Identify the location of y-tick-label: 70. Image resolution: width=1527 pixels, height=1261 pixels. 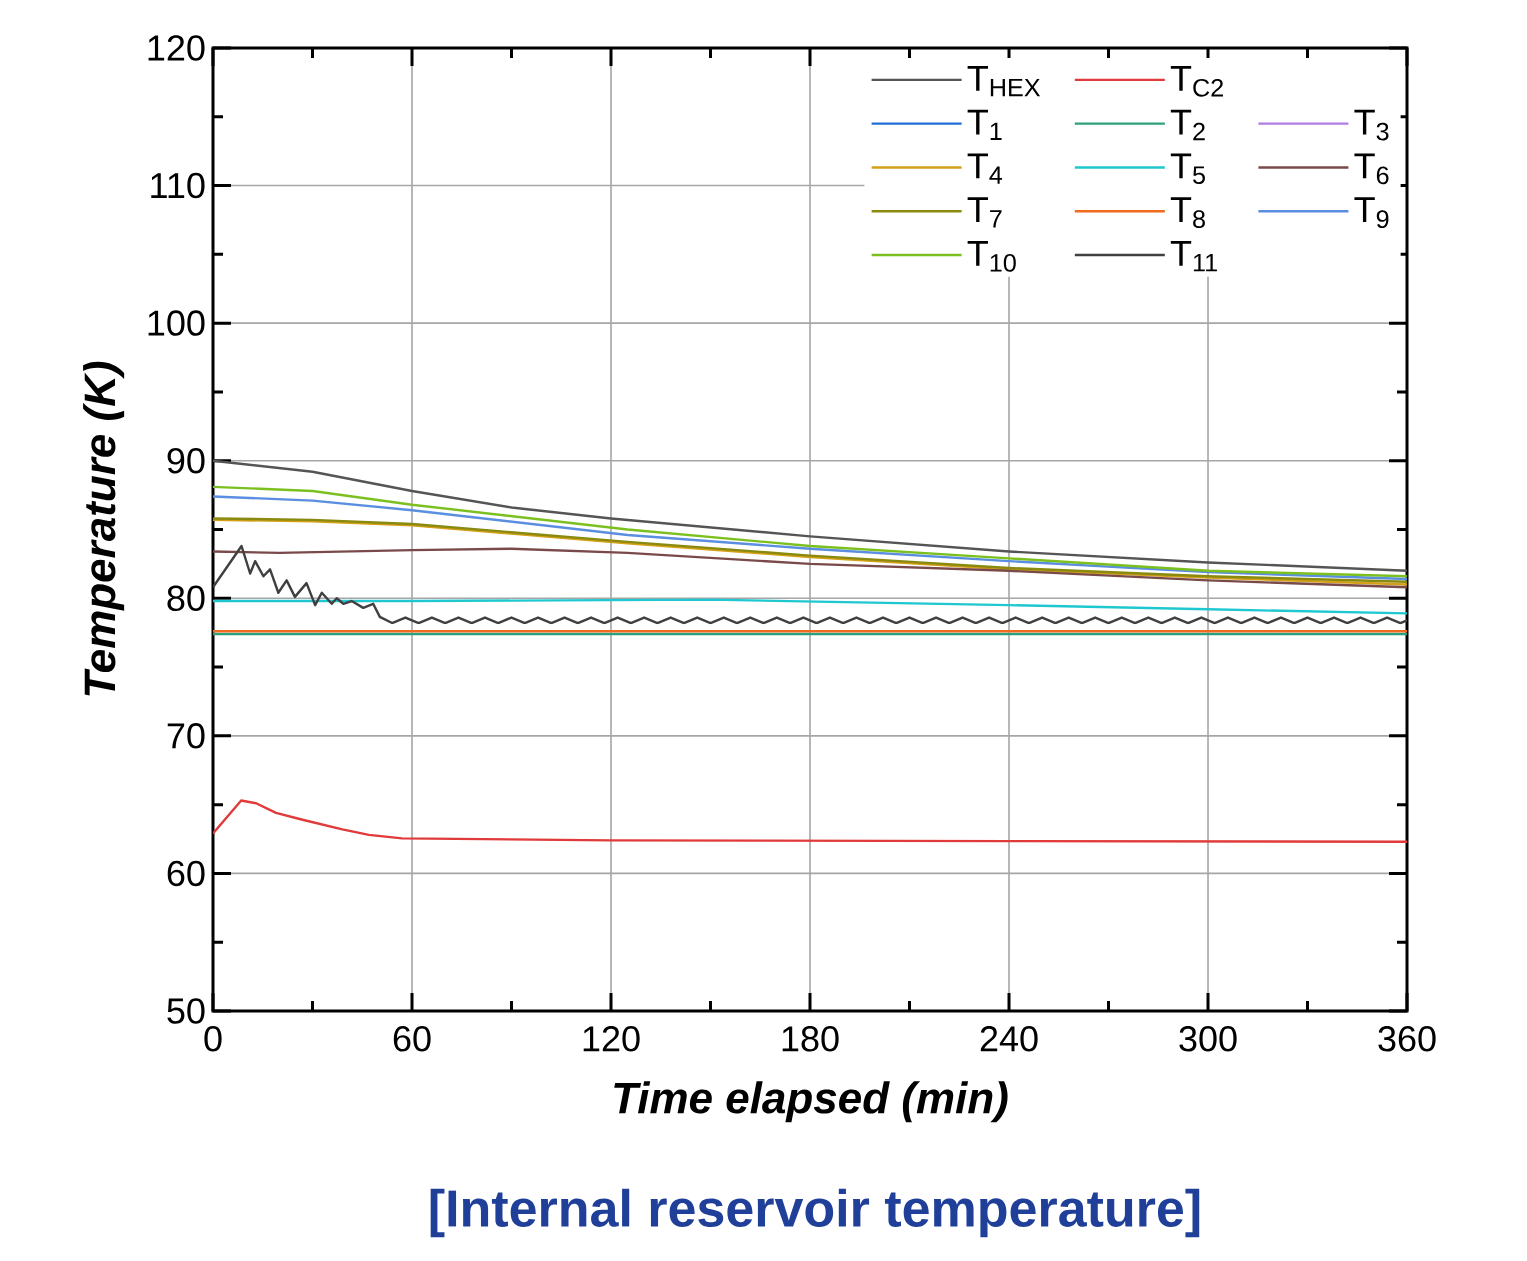
(186, 736).